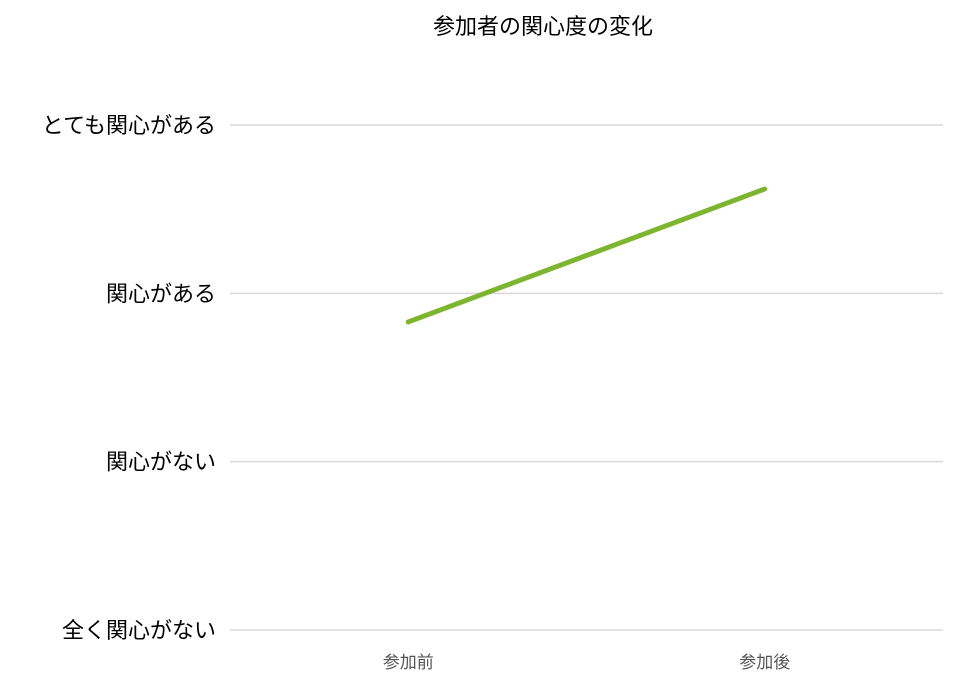 Image resolution: width=957 pixels, height=678 pixels. Describe the element at coordinates (408, 663) in the screenshot. I see `x-tick-label: 参加前` at that location.